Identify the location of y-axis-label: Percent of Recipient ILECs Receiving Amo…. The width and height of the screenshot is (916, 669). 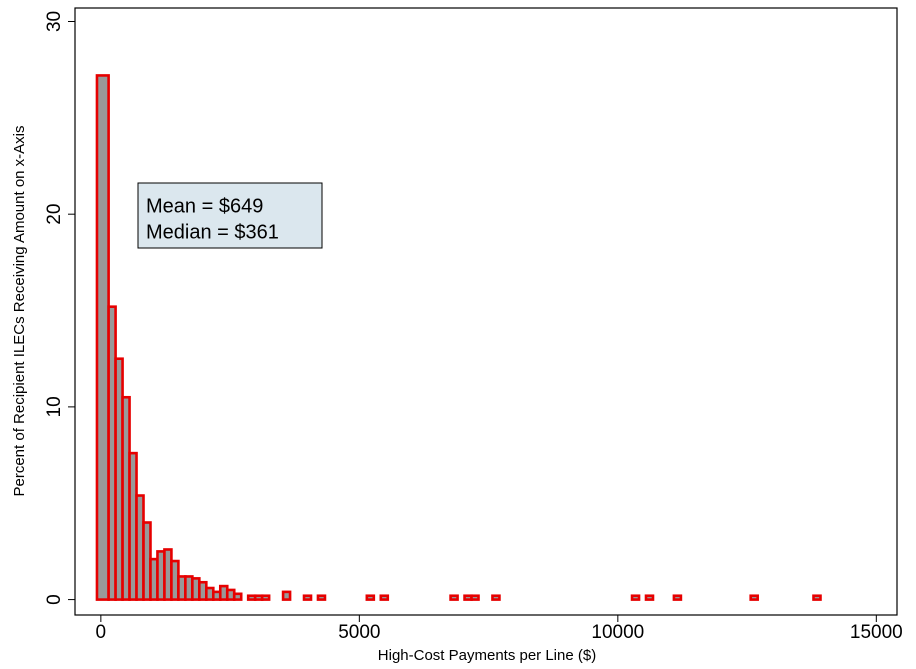
(19, 310).